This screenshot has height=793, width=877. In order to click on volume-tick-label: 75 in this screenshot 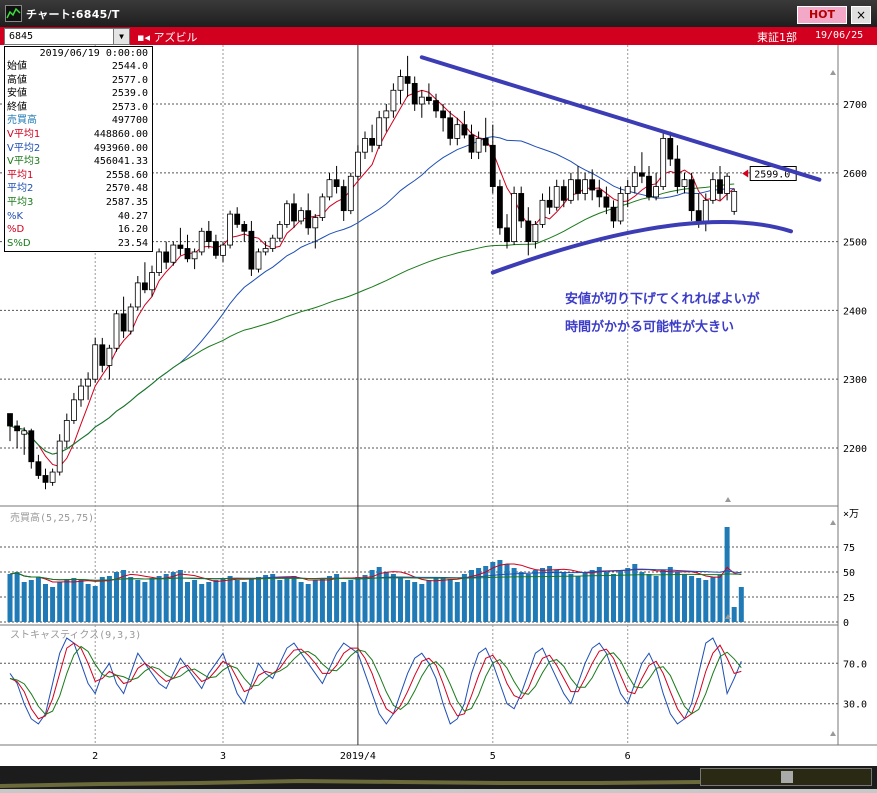, I will do `click(849, 548)`.